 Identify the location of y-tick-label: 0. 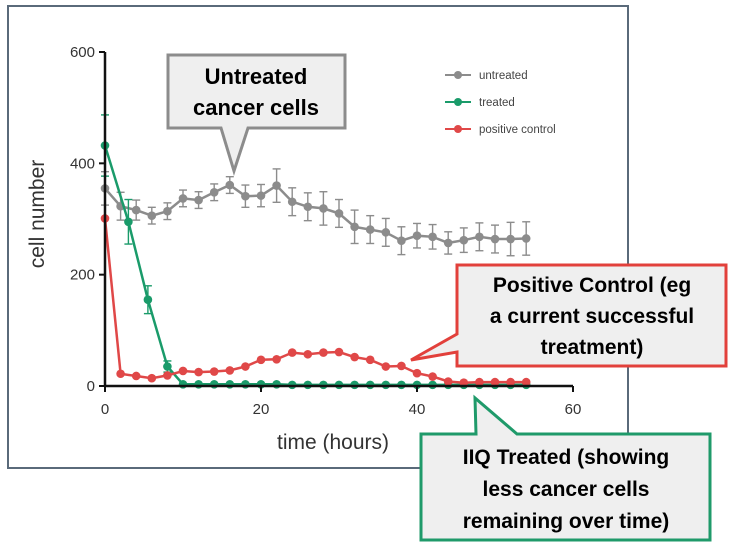
(91, 386).